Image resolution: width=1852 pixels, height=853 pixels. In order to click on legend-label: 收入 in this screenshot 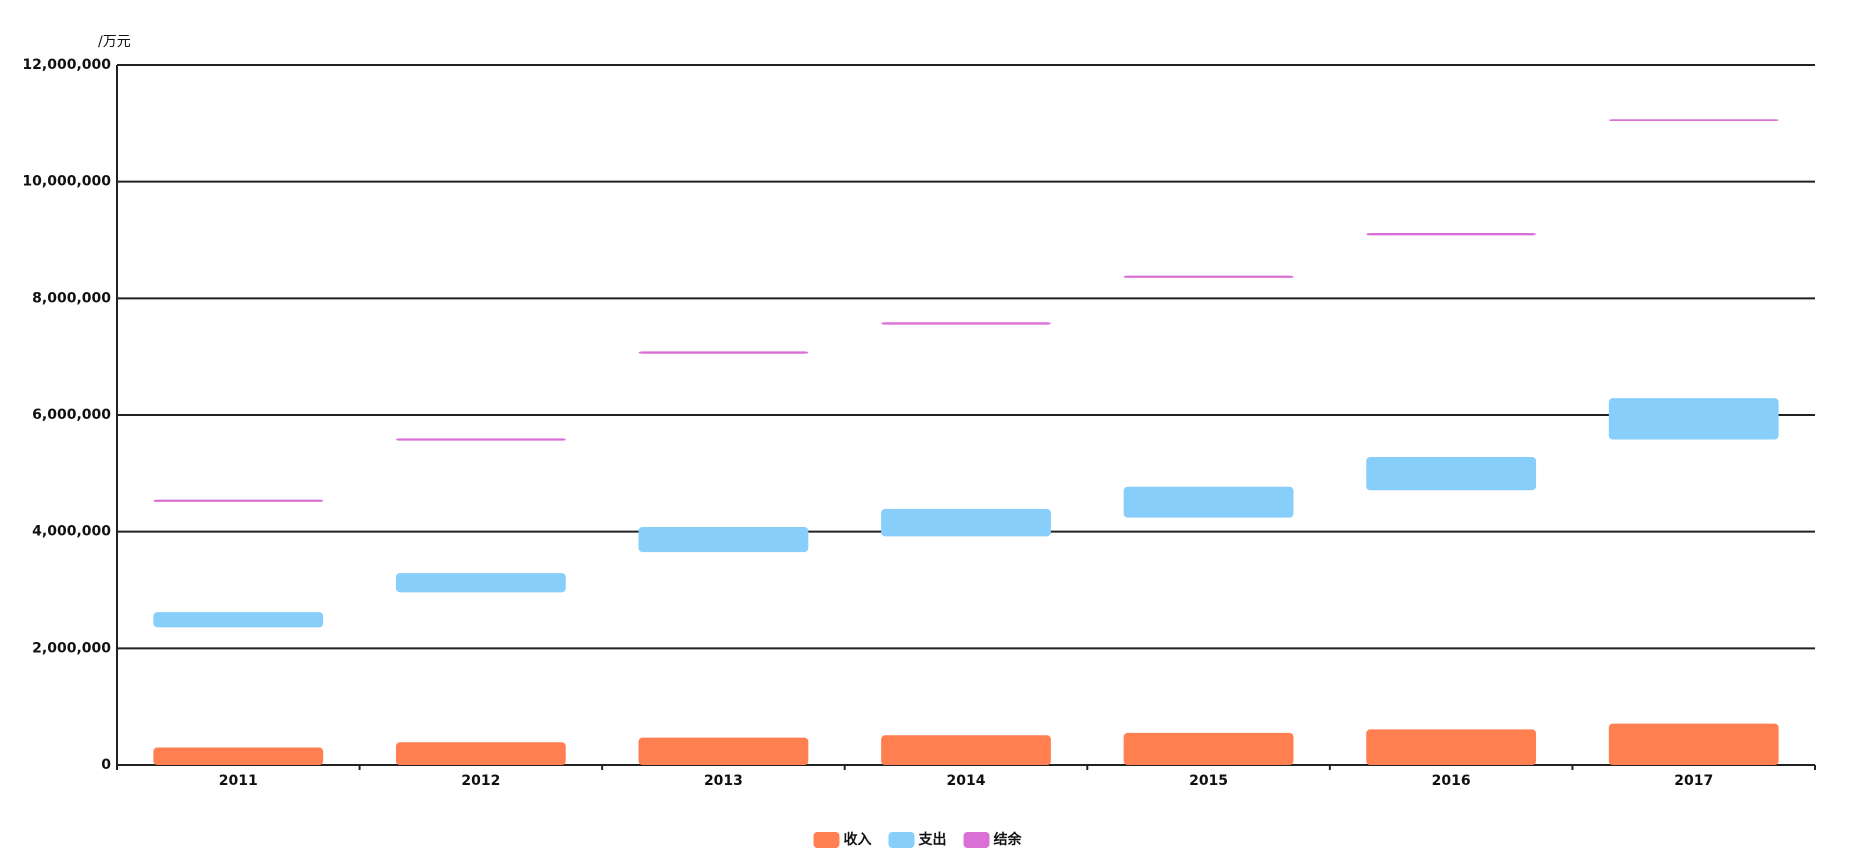, I will do `click(858, 839)`.